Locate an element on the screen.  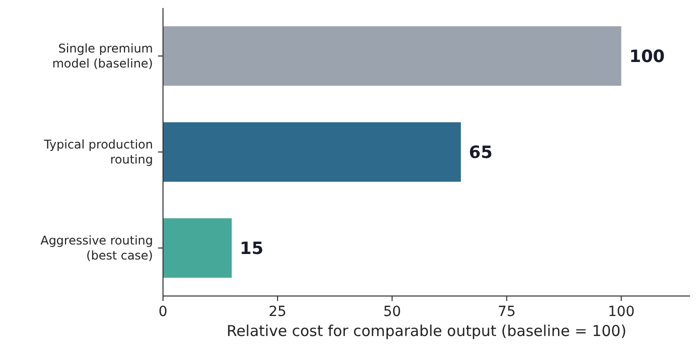
y-tick-label: Typical production routing is located at coordinates (97, 152).